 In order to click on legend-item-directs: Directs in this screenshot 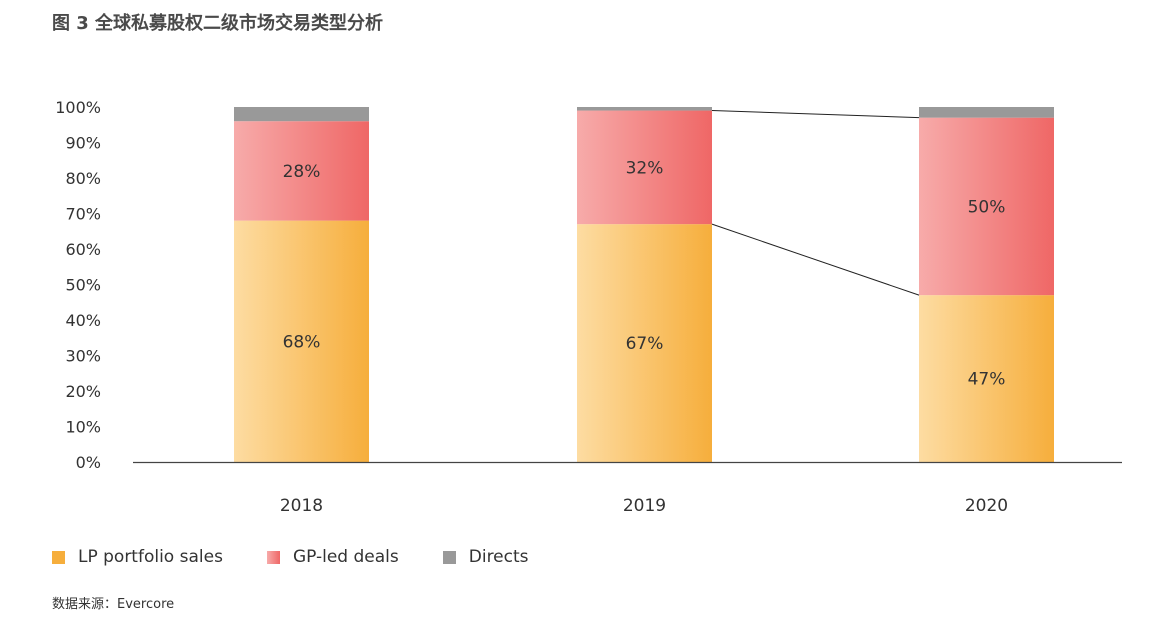, I will do `click(485, 557)`.